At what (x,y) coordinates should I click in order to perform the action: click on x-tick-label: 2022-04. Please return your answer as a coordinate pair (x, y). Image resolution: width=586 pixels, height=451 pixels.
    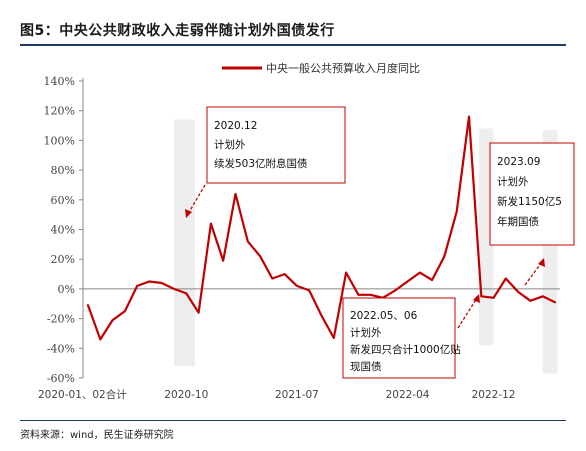
    Looking at the image, I should click on (408, 395).